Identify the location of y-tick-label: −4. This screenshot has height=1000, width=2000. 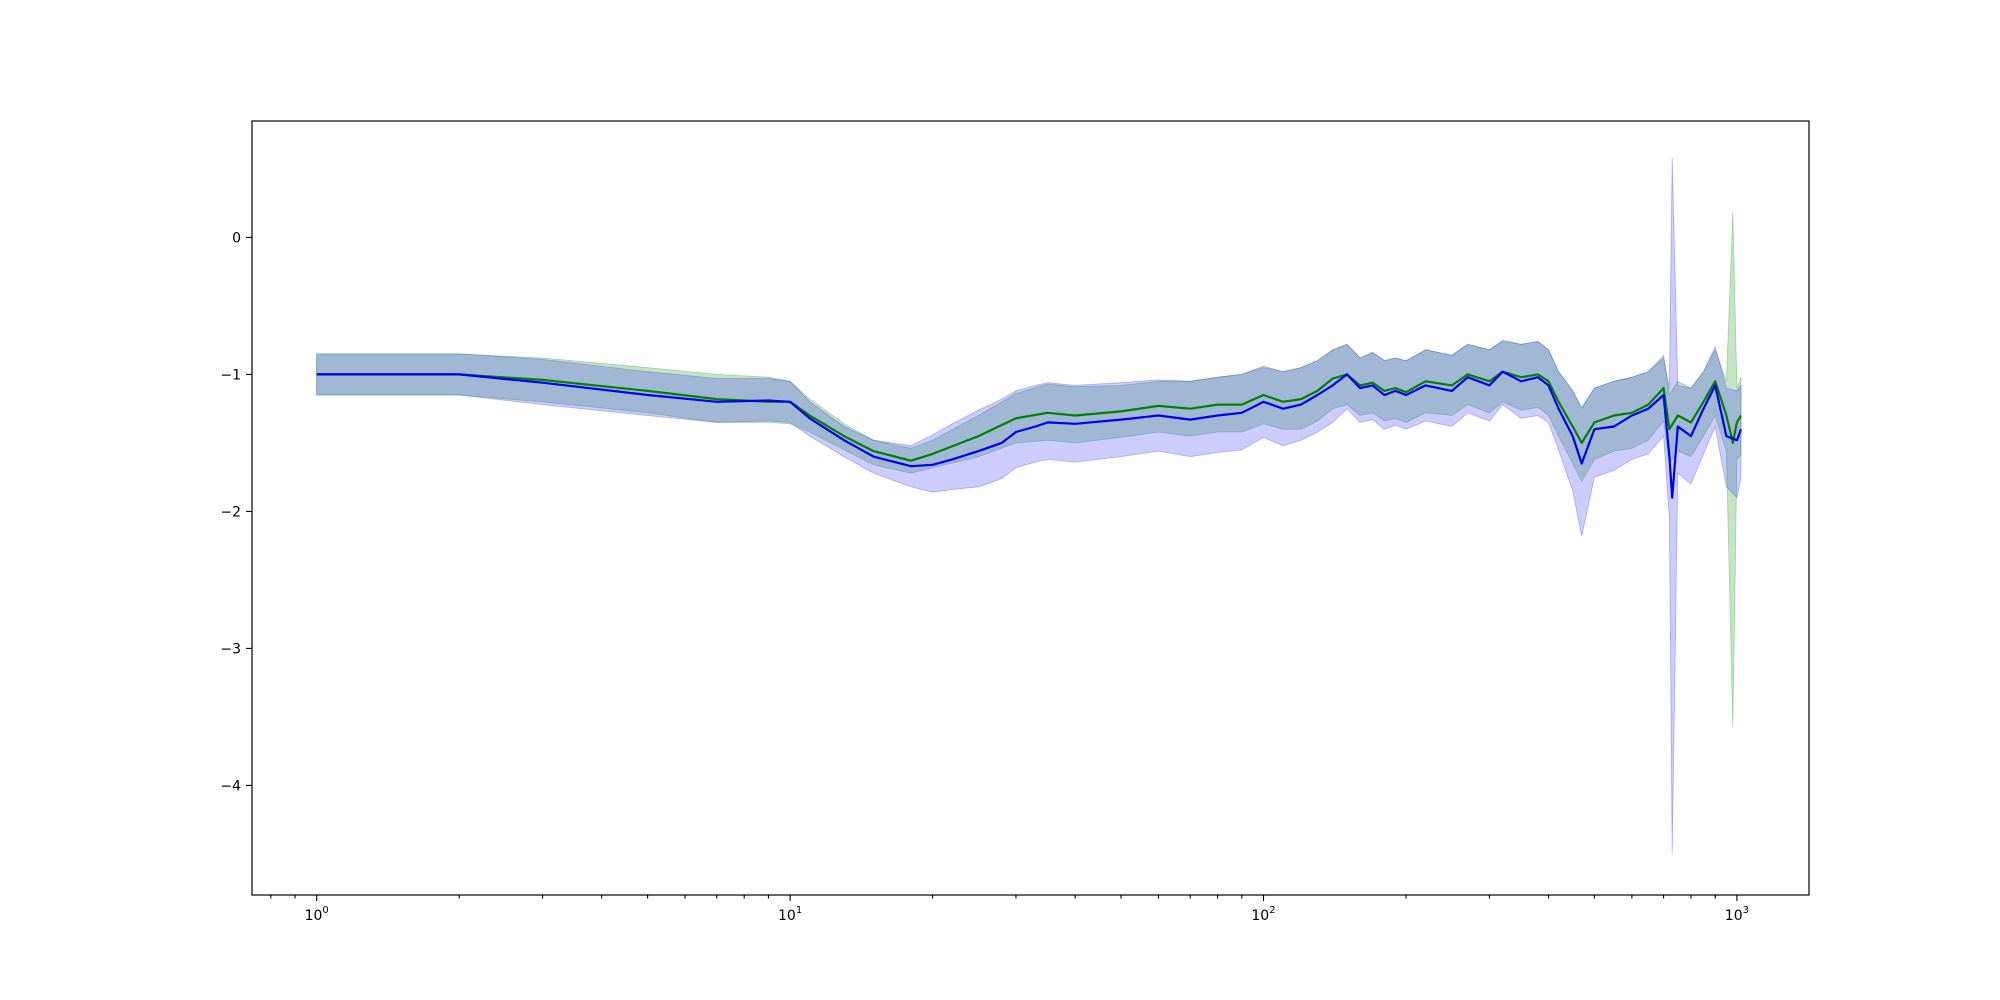
(230, 786).